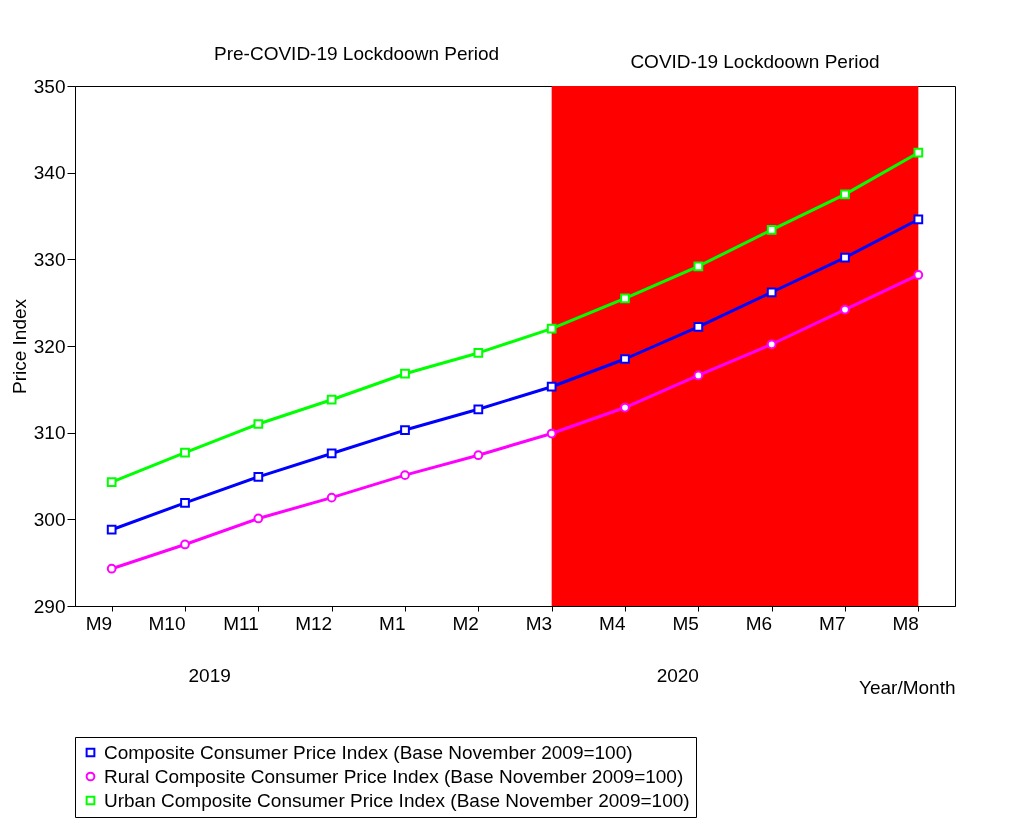 This screenshot has height=833, width=1023. I want to click on x-tick-label: M12, so click(314, 623).